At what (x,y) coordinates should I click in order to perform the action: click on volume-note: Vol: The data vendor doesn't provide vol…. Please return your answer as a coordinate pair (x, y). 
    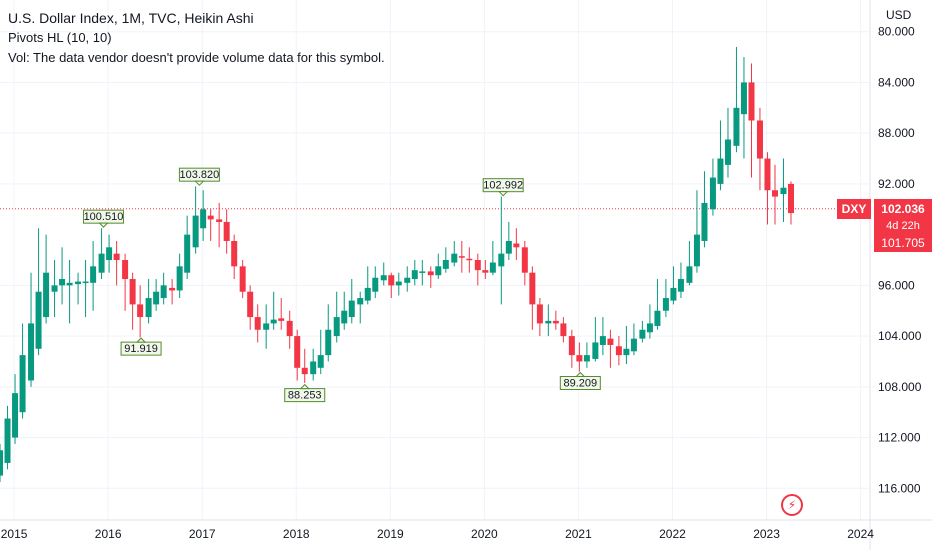
    Looking at the image, I should click on (196, 57).